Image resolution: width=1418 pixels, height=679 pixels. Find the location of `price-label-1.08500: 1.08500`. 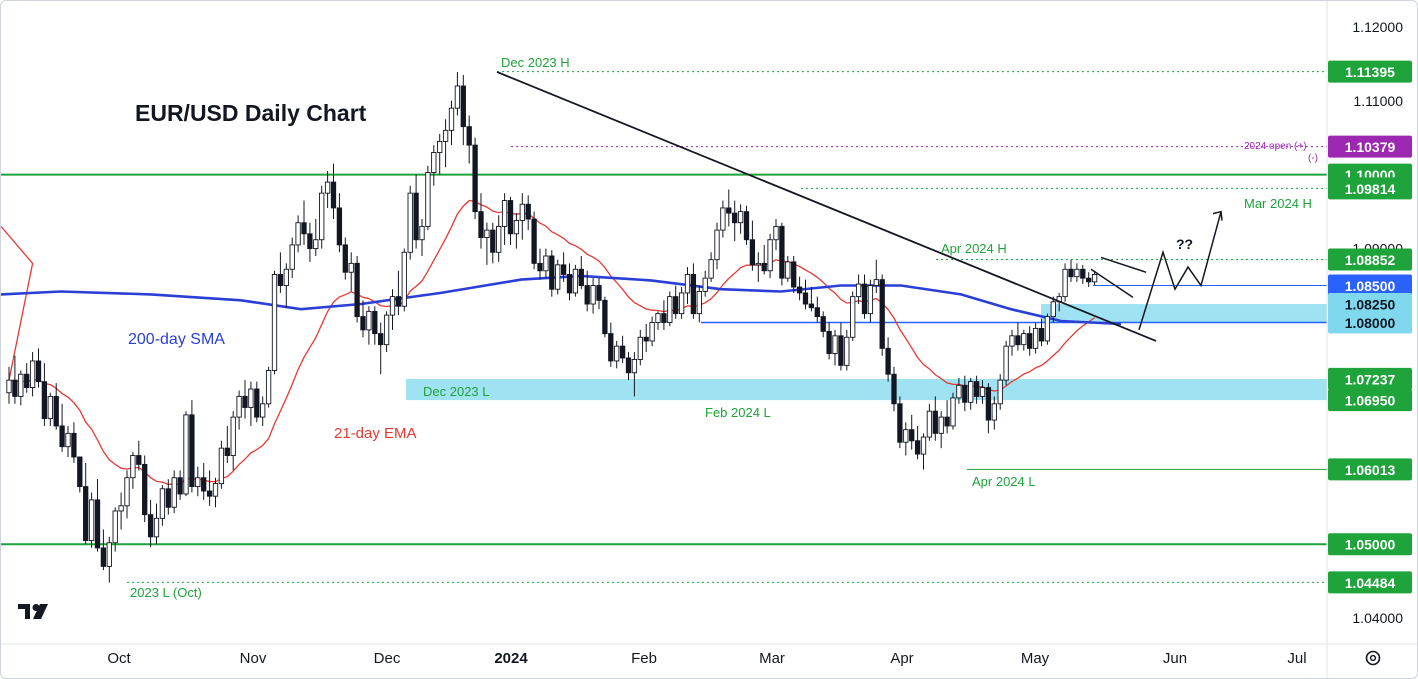

price-label-1.08500: 1.08500 is located at coordinates (1370, 286).